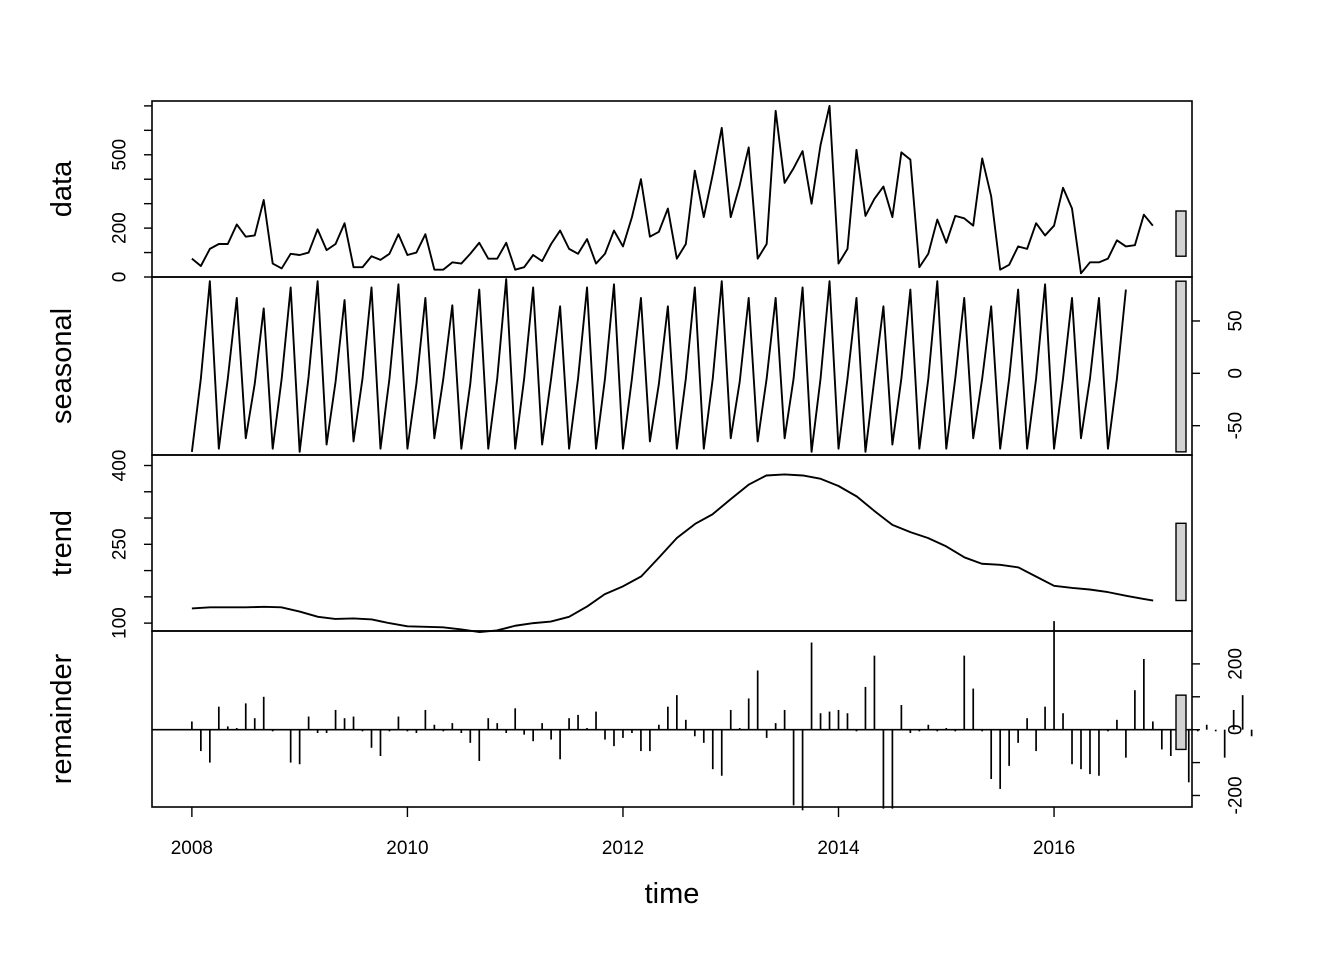  What do you see at coordinates (623, 833) in the screenshot?
I see `x-axis: 2008 2010 2012 2014 2016` at bounding box center [623, 833].